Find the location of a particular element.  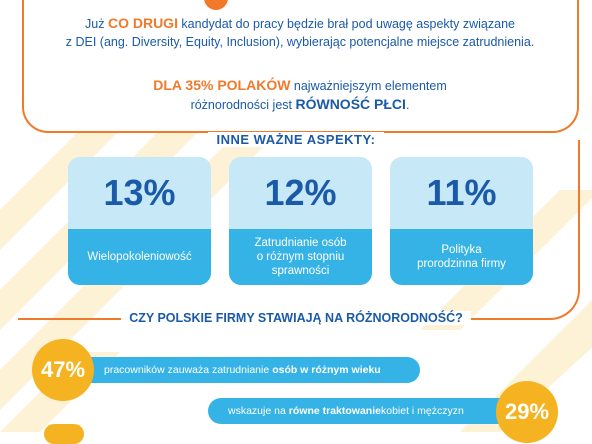

aspects-title-text: INNE WAŻNE ASPEKTY: is located at coordinates (296, 139).